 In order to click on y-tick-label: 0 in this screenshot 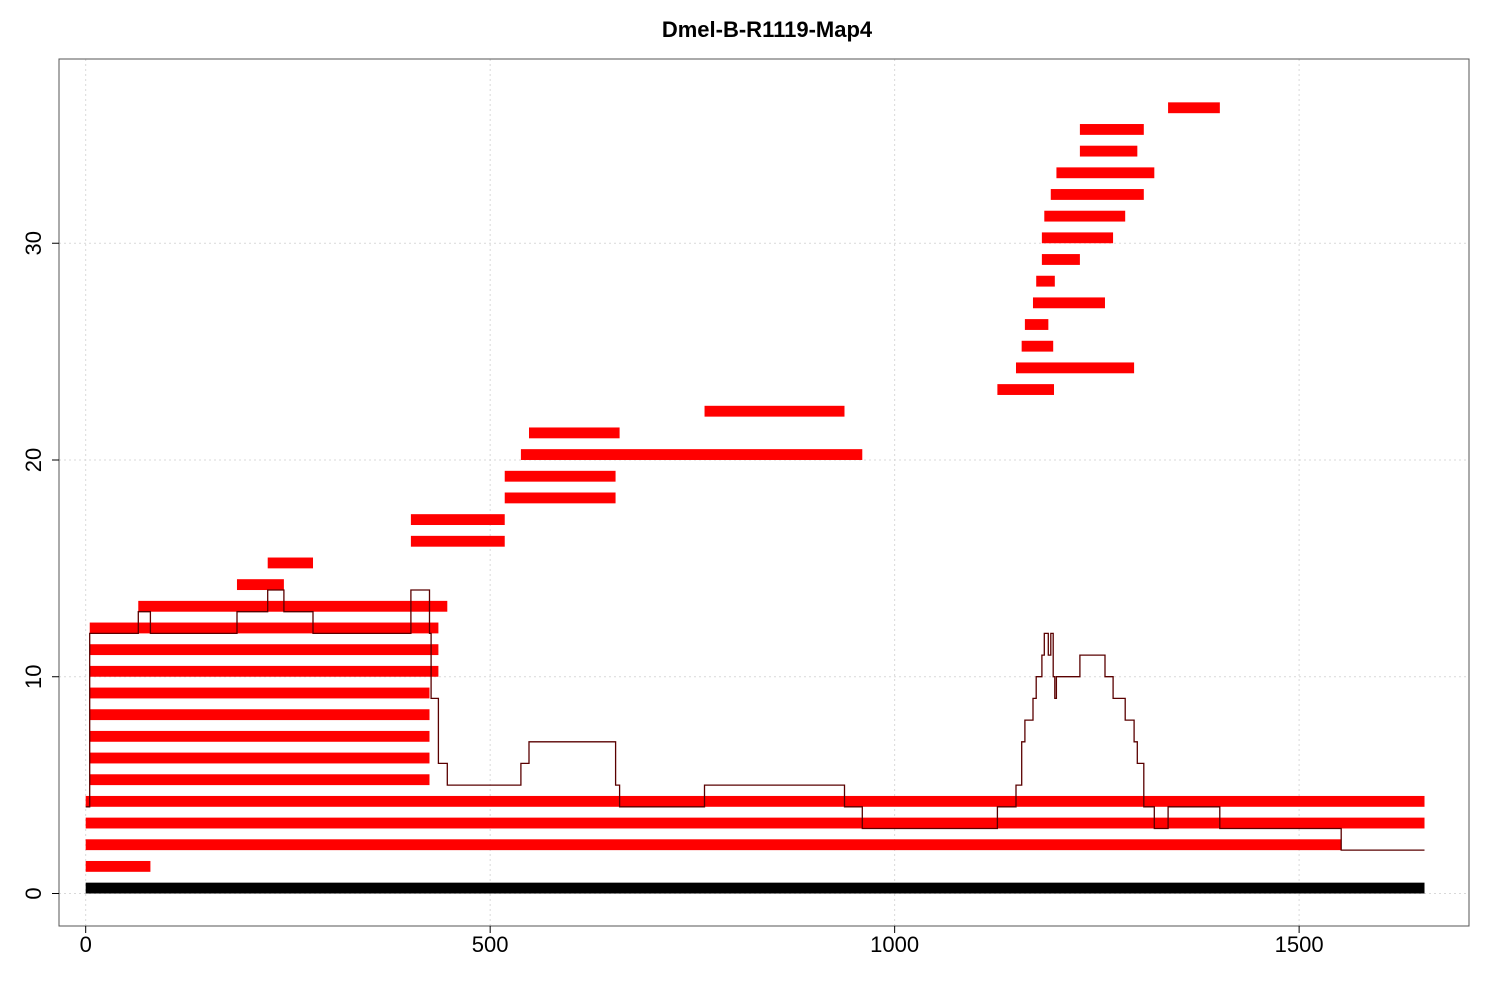, I will do `click(33, 893)`.